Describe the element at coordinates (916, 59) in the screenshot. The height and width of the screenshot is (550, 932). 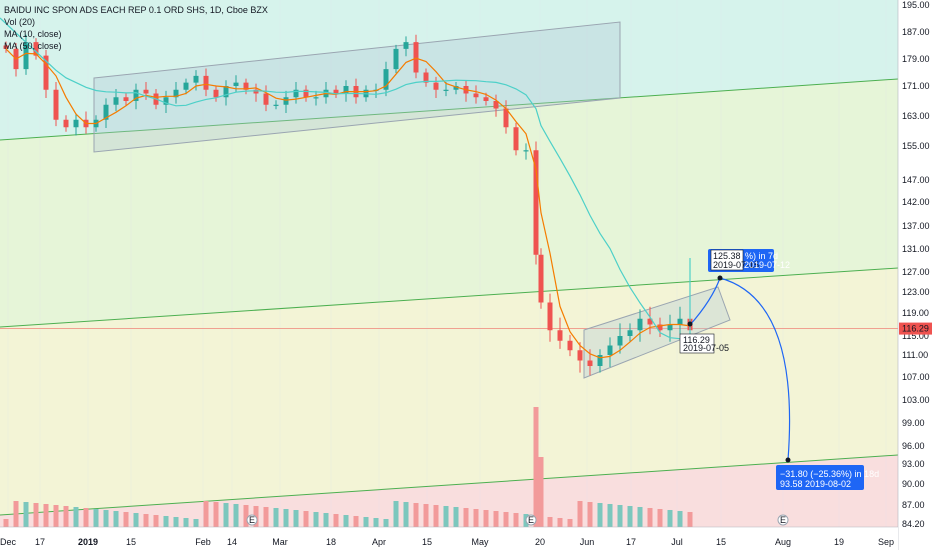
I see `y-tick-label: 179.00` at that location.